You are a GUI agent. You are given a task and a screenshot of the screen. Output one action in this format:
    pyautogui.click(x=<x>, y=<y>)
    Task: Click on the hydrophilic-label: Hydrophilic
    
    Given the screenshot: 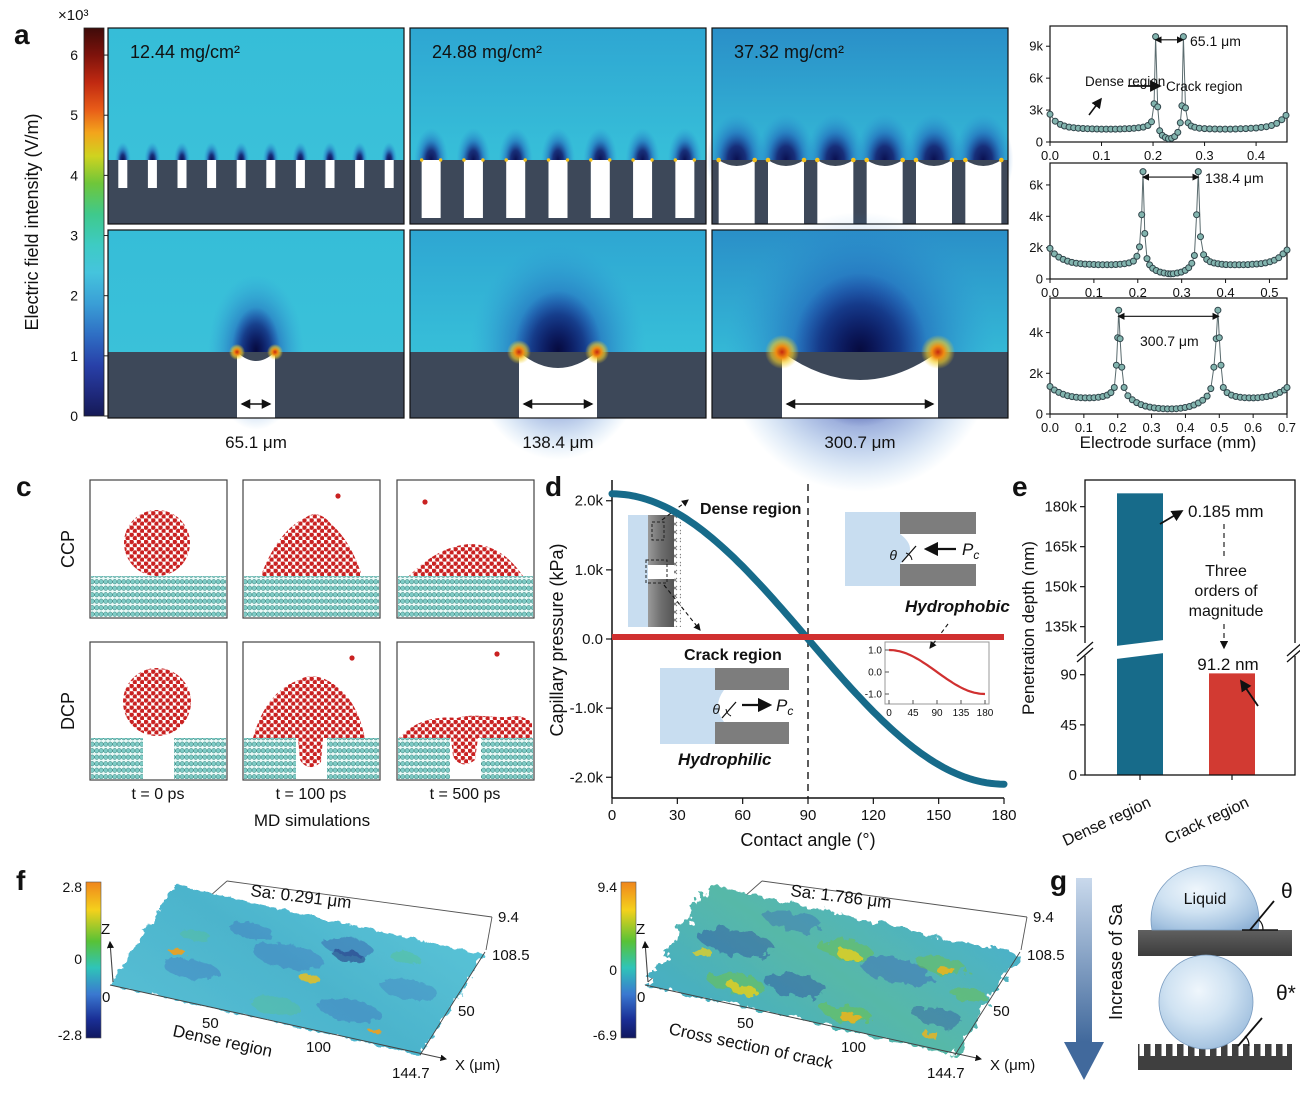 What is the action you would take?
    pyautogui.click(x=725, y=759)
    